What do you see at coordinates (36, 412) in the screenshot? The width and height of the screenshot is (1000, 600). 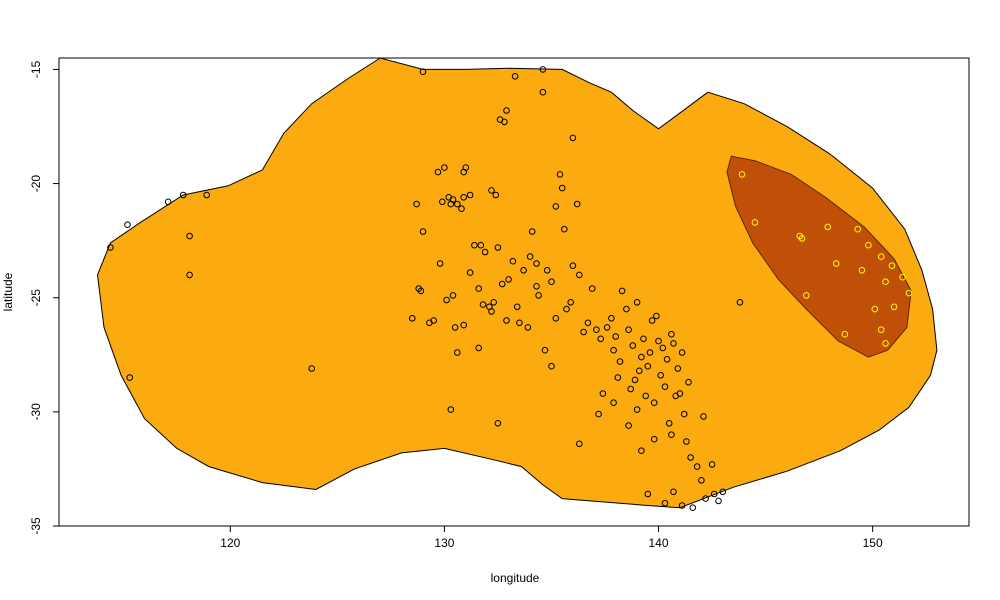 I see `y-tick-label: -30` at bounding box center [36, 412].